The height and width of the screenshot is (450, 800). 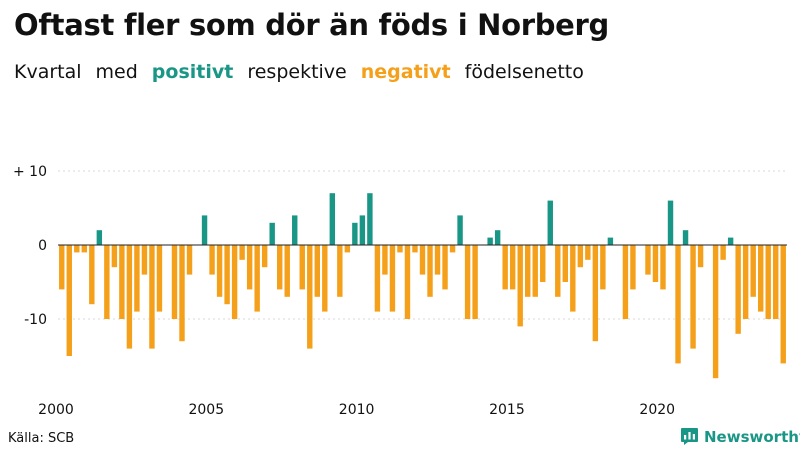 What do you see at coordinates (505, 267) in the screenshot?
I see `bar-q60: 2014 K4: -6` at bounding box center [505, 267].